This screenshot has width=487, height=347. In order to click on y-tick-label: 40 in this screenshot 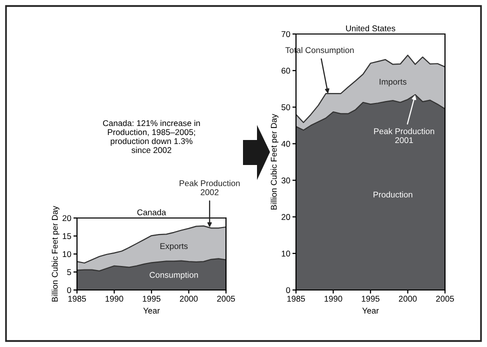, I will do `click(285, 143)`.